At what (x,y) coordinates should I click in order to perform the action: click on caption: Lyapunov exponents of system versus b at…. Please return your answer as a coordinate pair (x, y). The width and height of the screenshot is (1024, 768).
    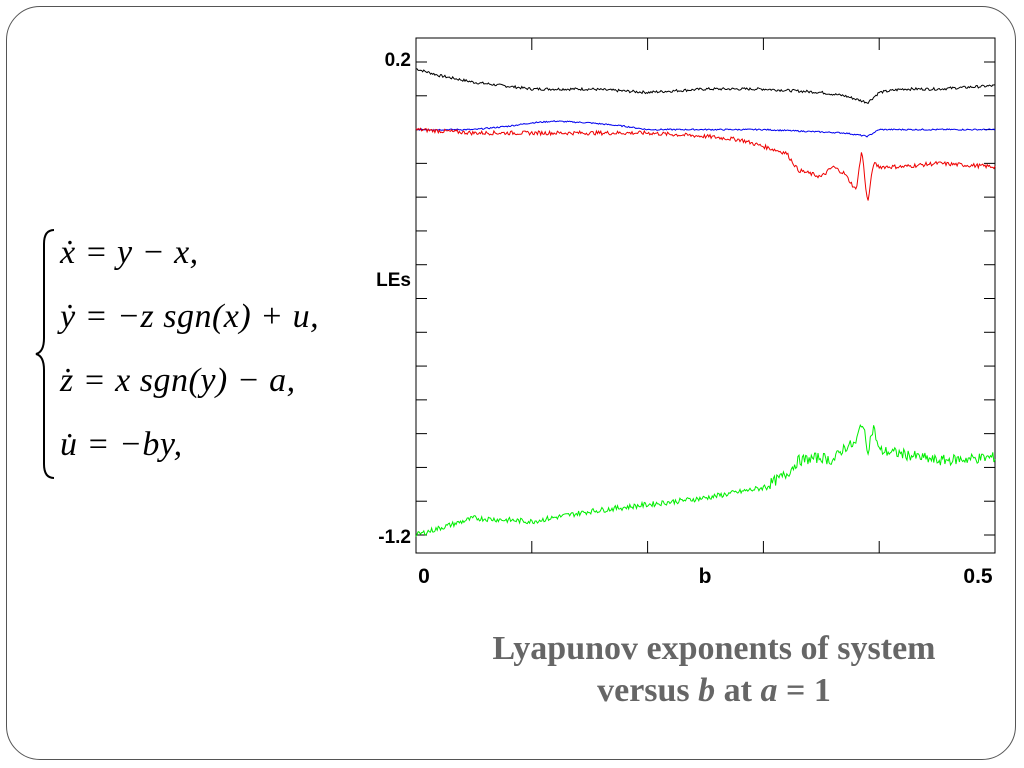
    Looking at the image, I should click on (714, 670).